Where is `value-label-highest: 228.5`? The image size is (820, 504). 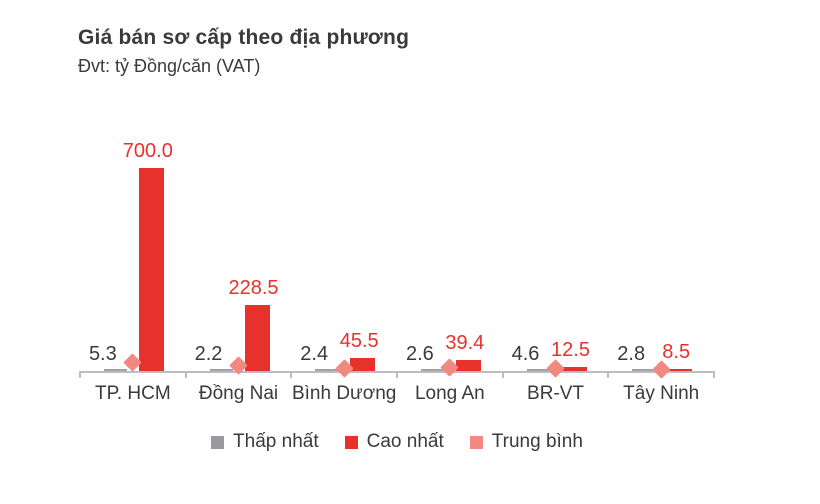 value-label-highest: 228.5 is located at coordinates (253, 287).